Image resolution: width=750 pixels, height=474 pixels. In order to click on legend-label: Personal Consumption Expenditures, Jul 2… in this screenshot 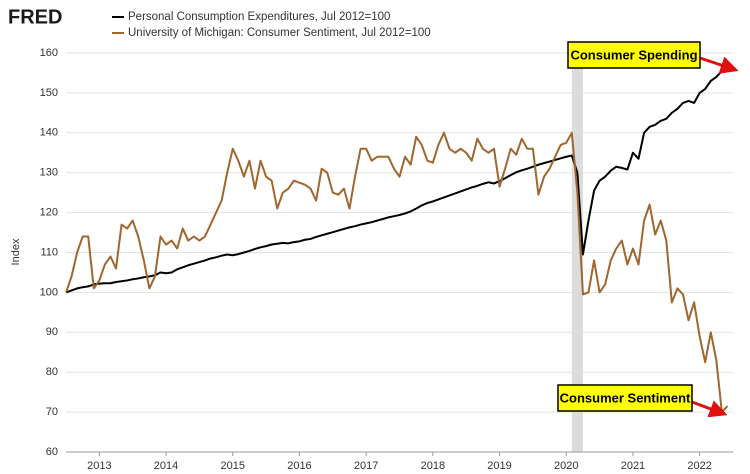, I will do `click(259, 17)`.